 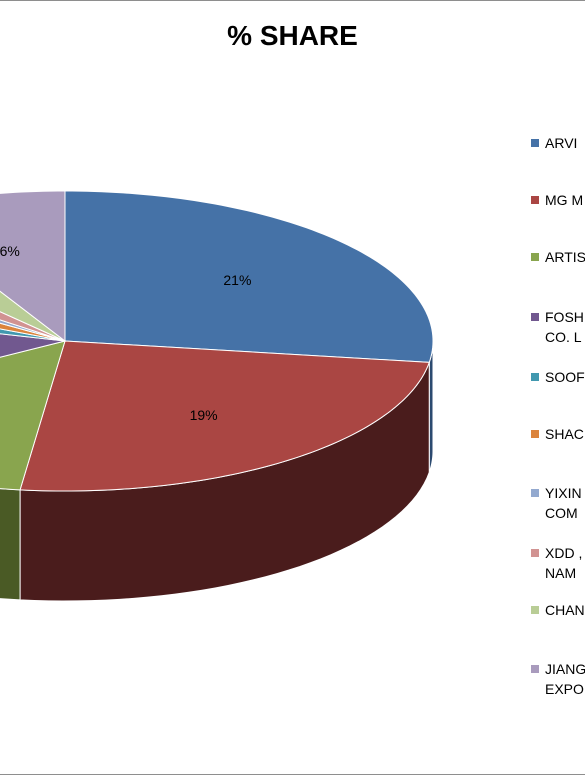 What do you see at coordinates (565, 610) in the screenshot?
I see `legend-label-8: CHAN` at bounding box center [565, 610].